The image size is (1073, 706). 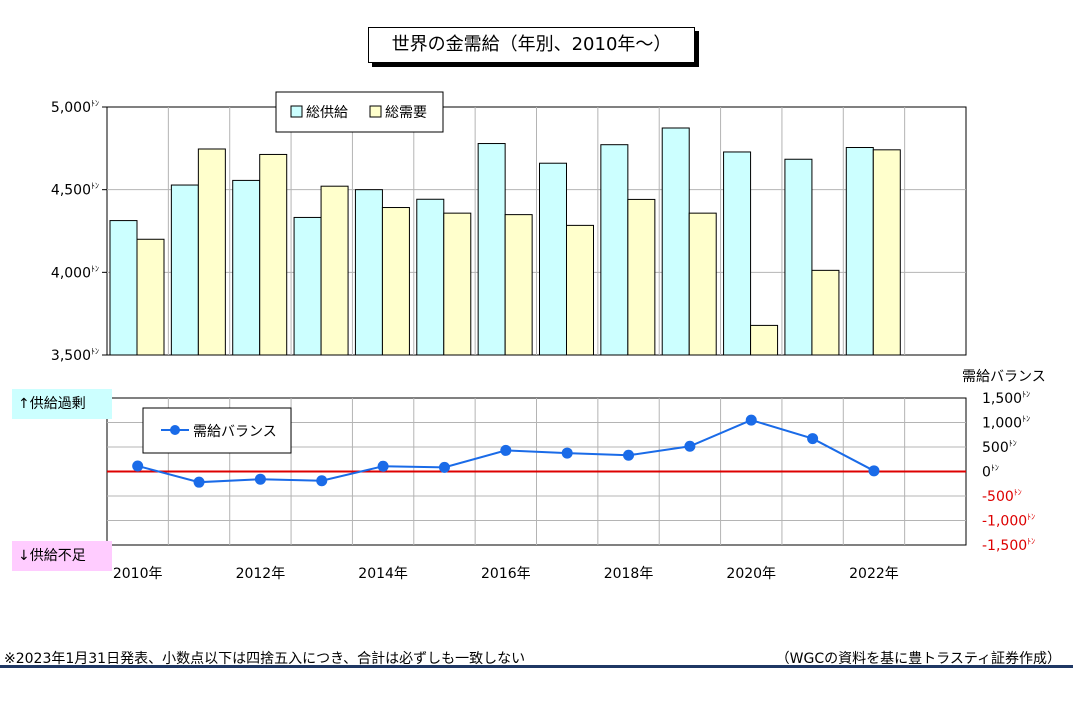 I want to click on balance-y-tick-label: 1,500ﾄﾝ, so click(x=1006, y=398).